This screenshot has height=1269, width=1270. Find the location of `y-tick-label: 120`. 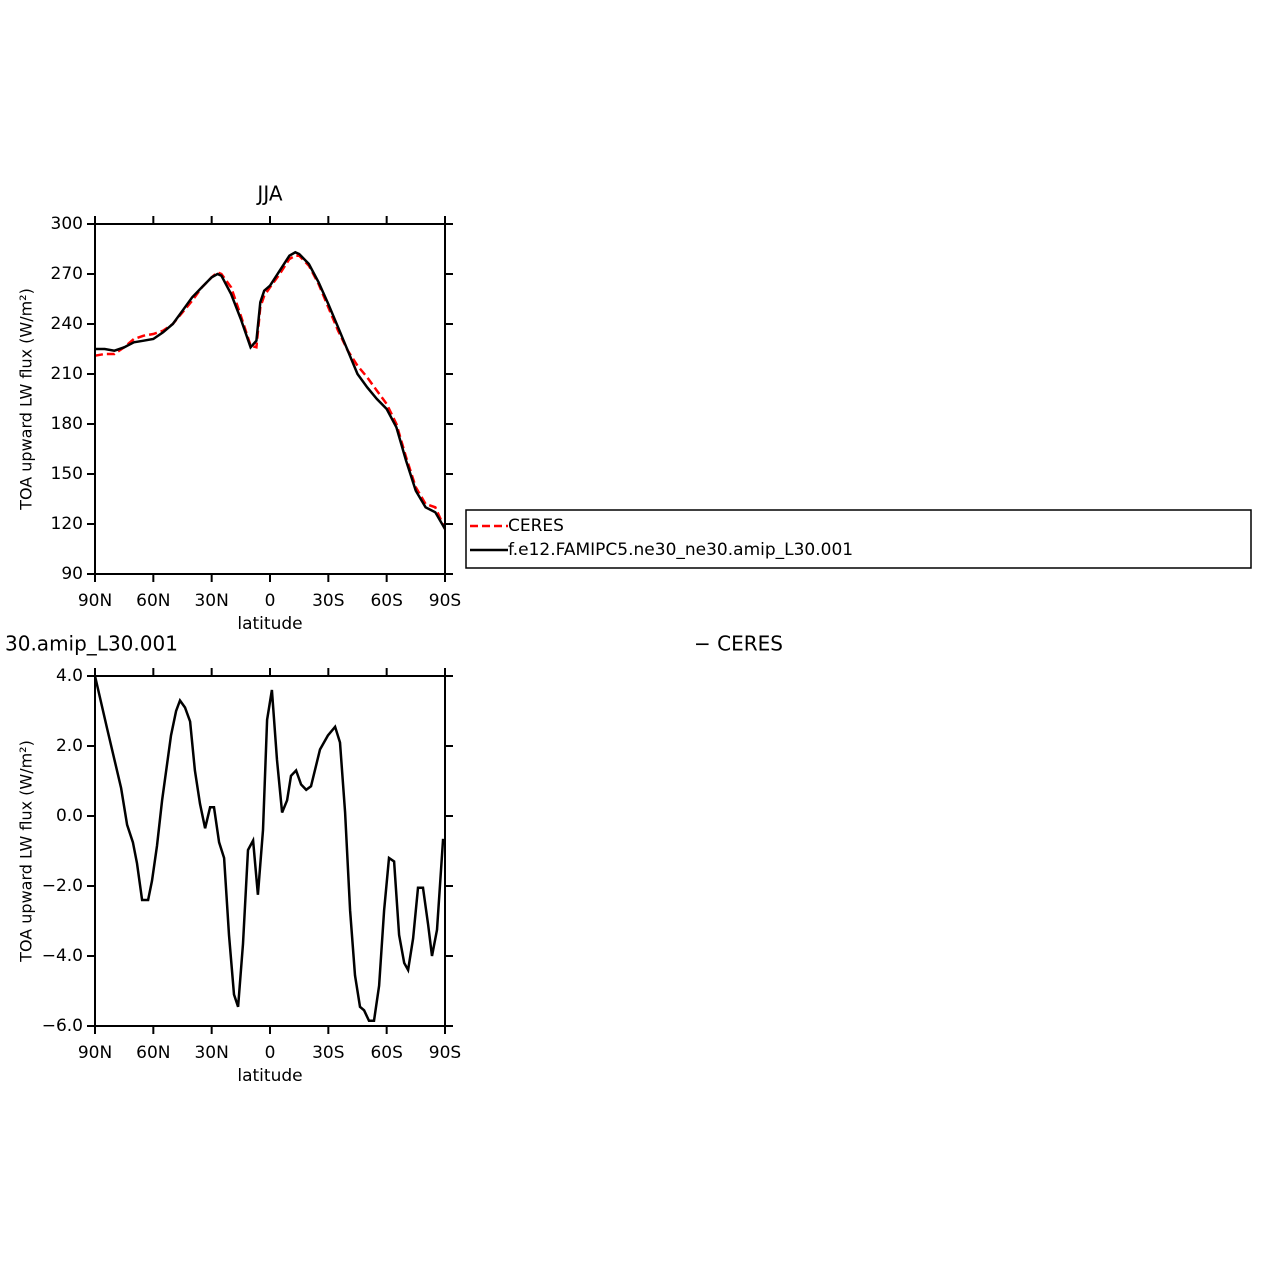

y-tick-label: 120 is located at coordinates (67, 524).